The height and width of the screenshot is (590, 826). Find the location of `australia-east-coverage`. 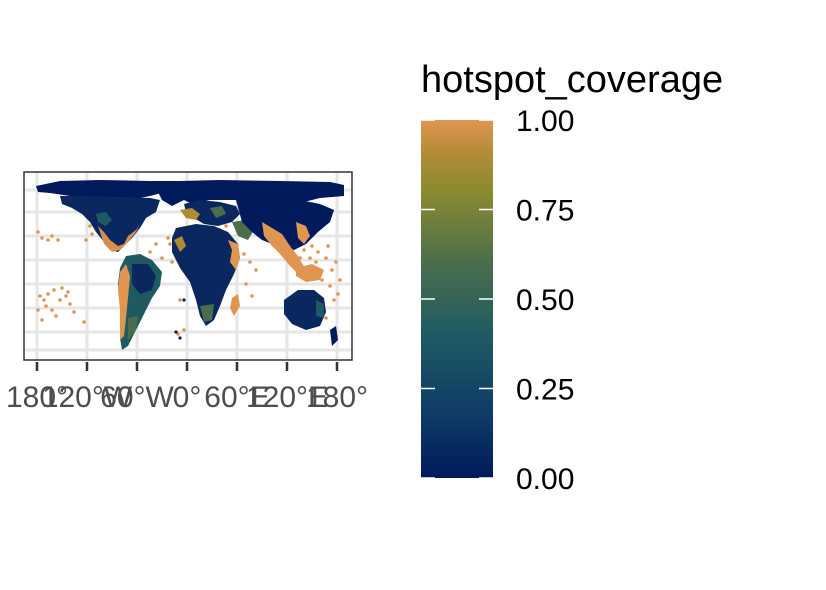

australia-east-coverage is located at coordinates (320, 309).